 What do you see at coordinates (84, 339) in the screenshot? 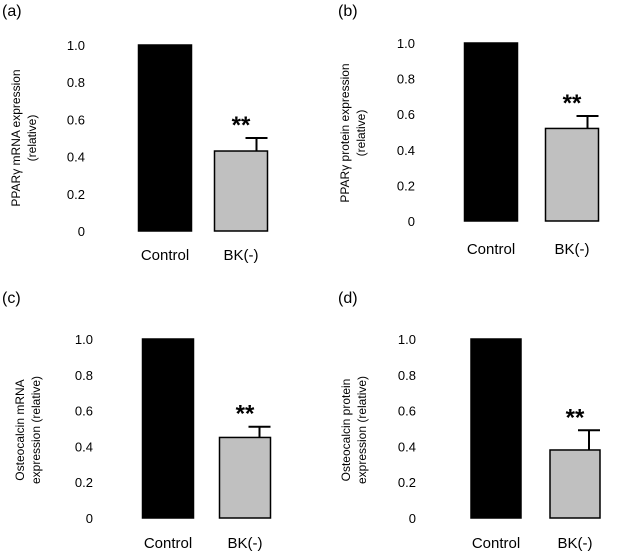
I see `panel-c-ytick-label: 1.0` at bounding box center [84, 339].